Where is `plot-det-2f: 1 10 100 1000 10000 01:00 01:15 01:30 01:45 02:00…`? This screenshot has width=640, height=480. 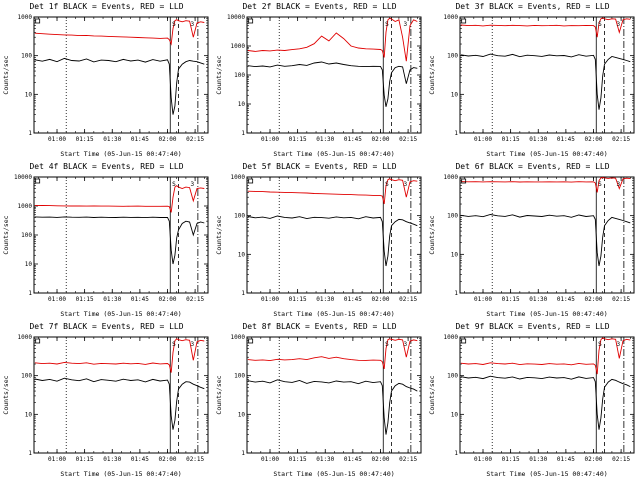 plot-det-2f: 1 10 100 1000 10000 01:00 01:15 01:30 01:45 02:00… is located at coordinates (318, 86).